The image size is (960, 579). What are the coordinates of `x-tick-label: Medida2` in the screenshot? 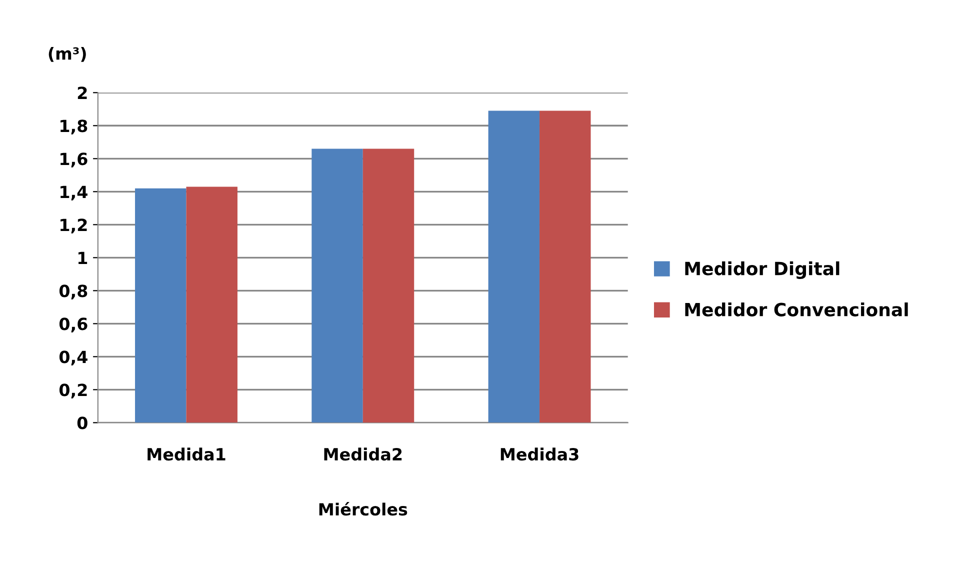 It's located at (363, 454).